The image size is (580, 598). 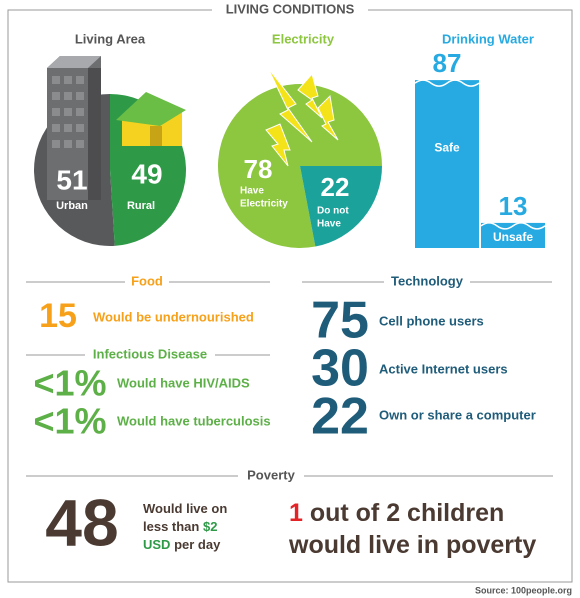 I want to click on bar-label: Unsafe, so click(x=513, y=237).